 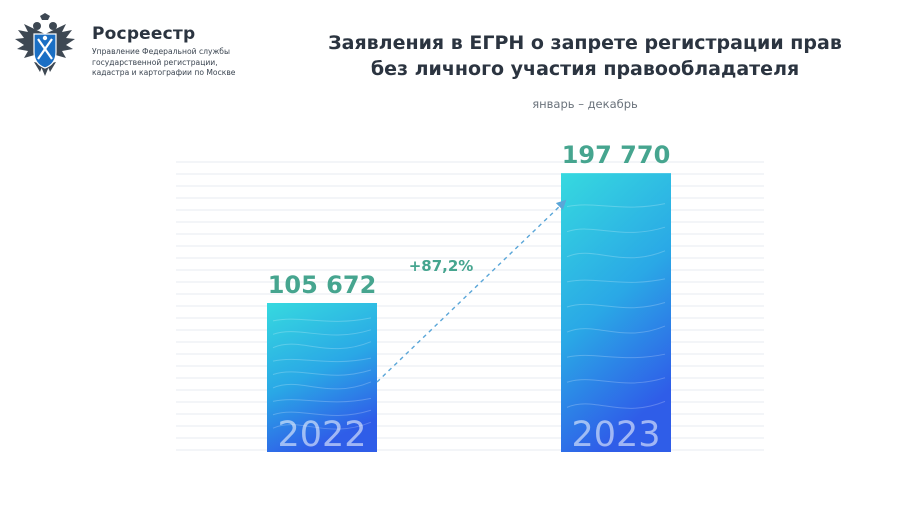 I want to click on bar-category-label: 2022, so click(x=321, y=435).